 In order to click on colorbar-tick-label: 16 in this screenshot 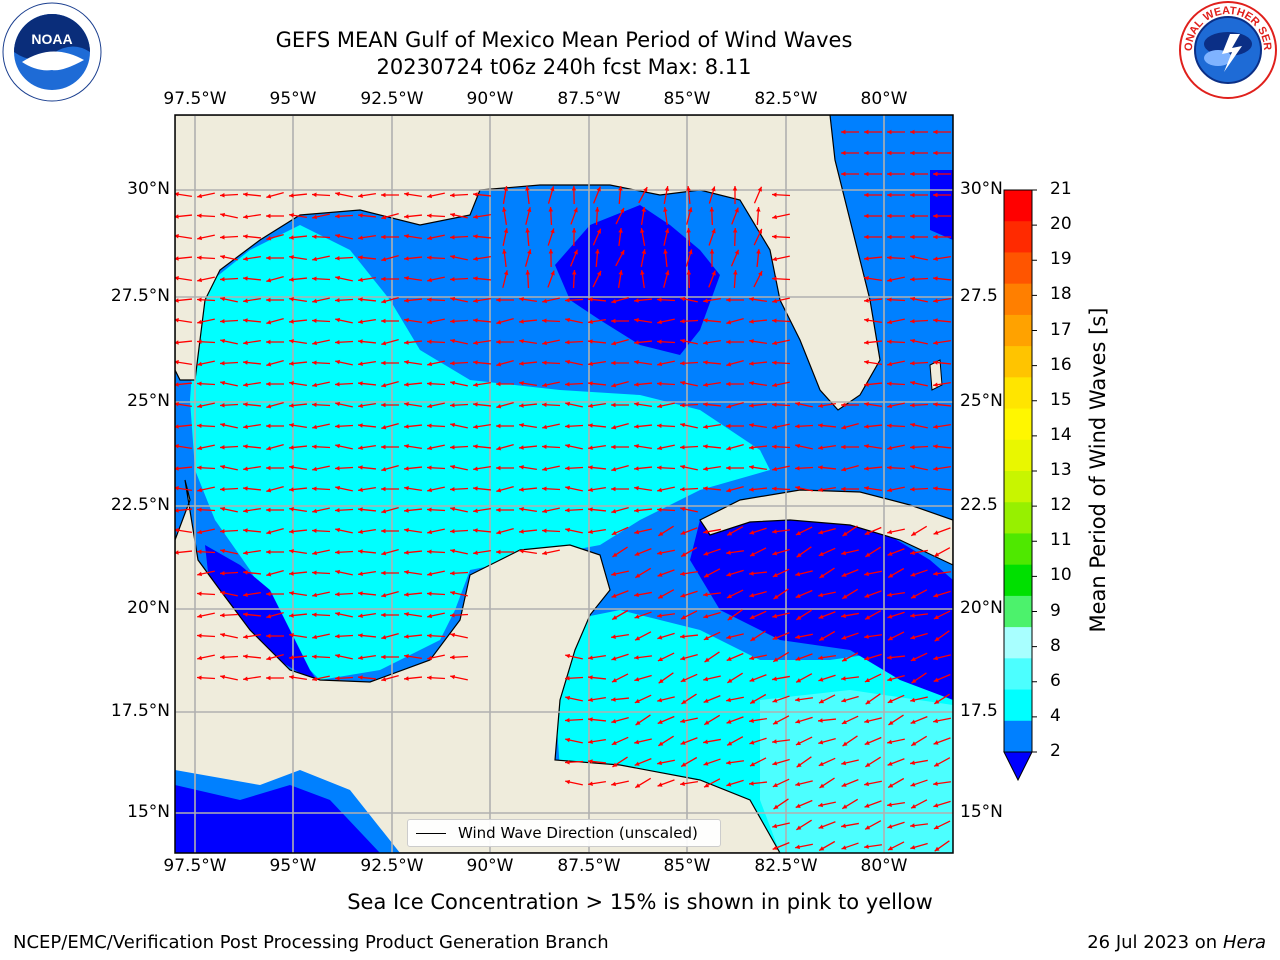, I will do `click(1061, 364)`.